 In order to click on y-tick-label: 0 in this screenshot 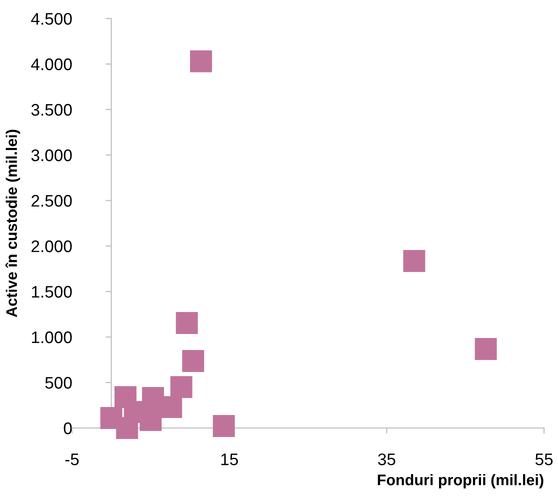, I will do `click(68, 428)`.